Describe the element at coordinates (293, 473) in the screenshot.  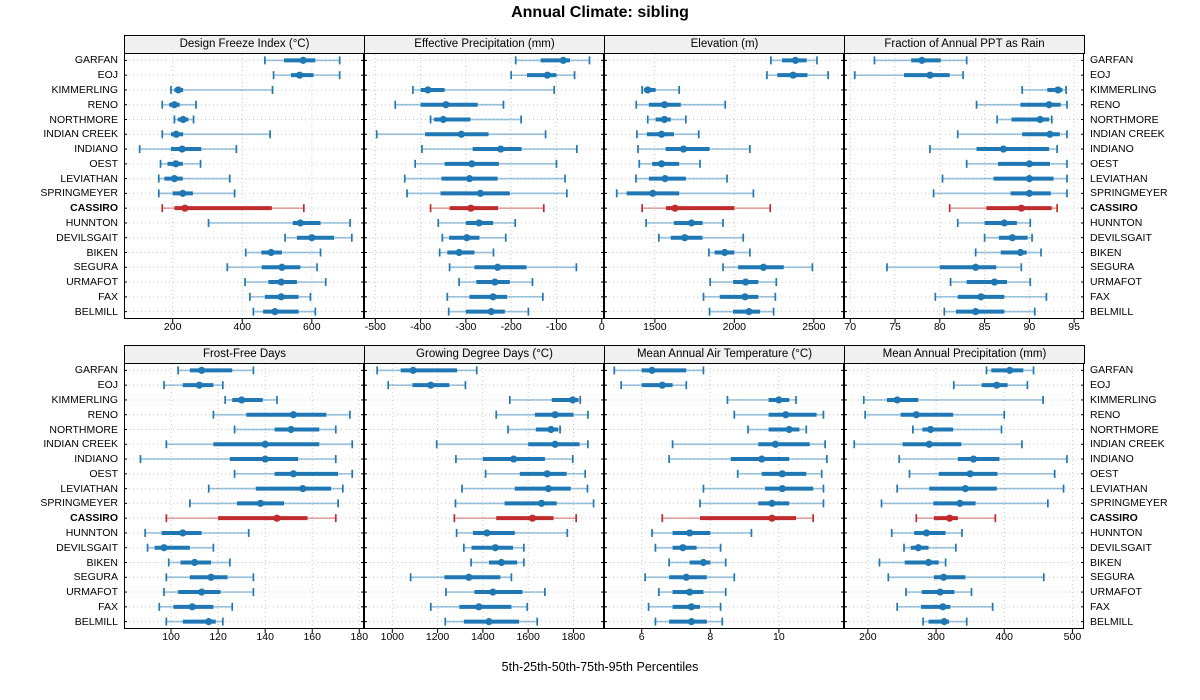
I see `percentile-row-oest` at that location.